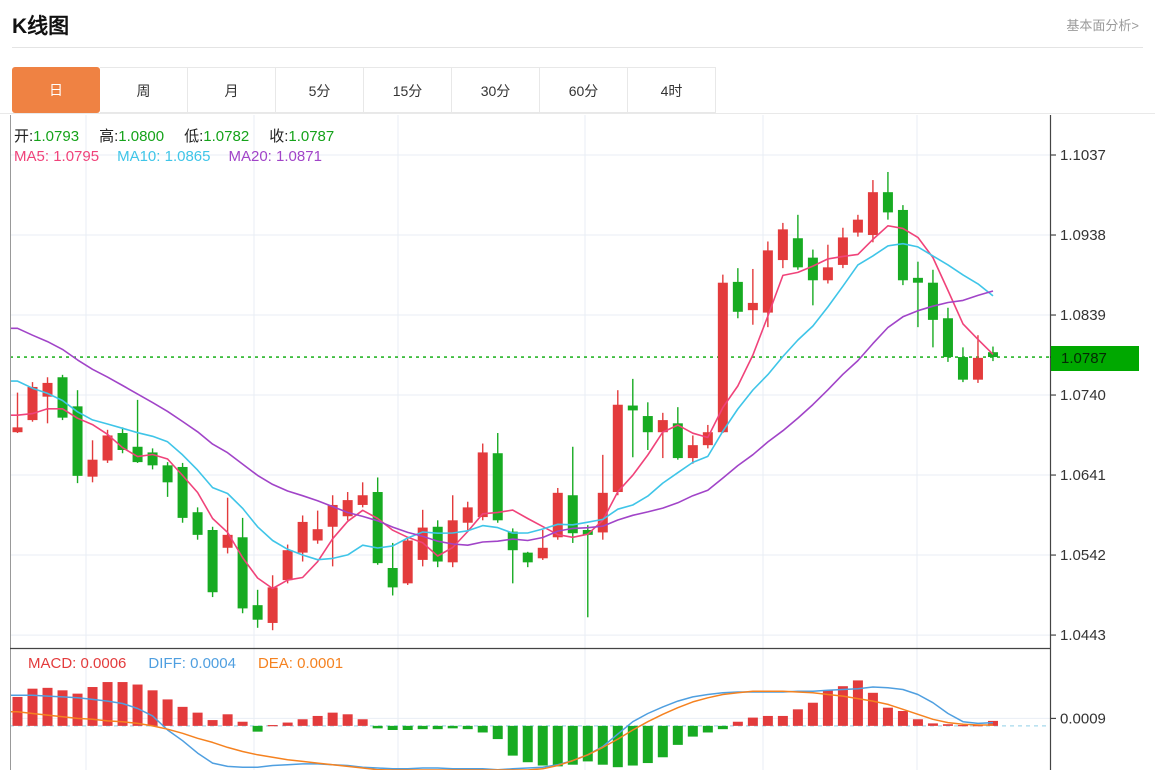  I want to click on ma5-legend: MA5: 1.0795, so click(57, 156).